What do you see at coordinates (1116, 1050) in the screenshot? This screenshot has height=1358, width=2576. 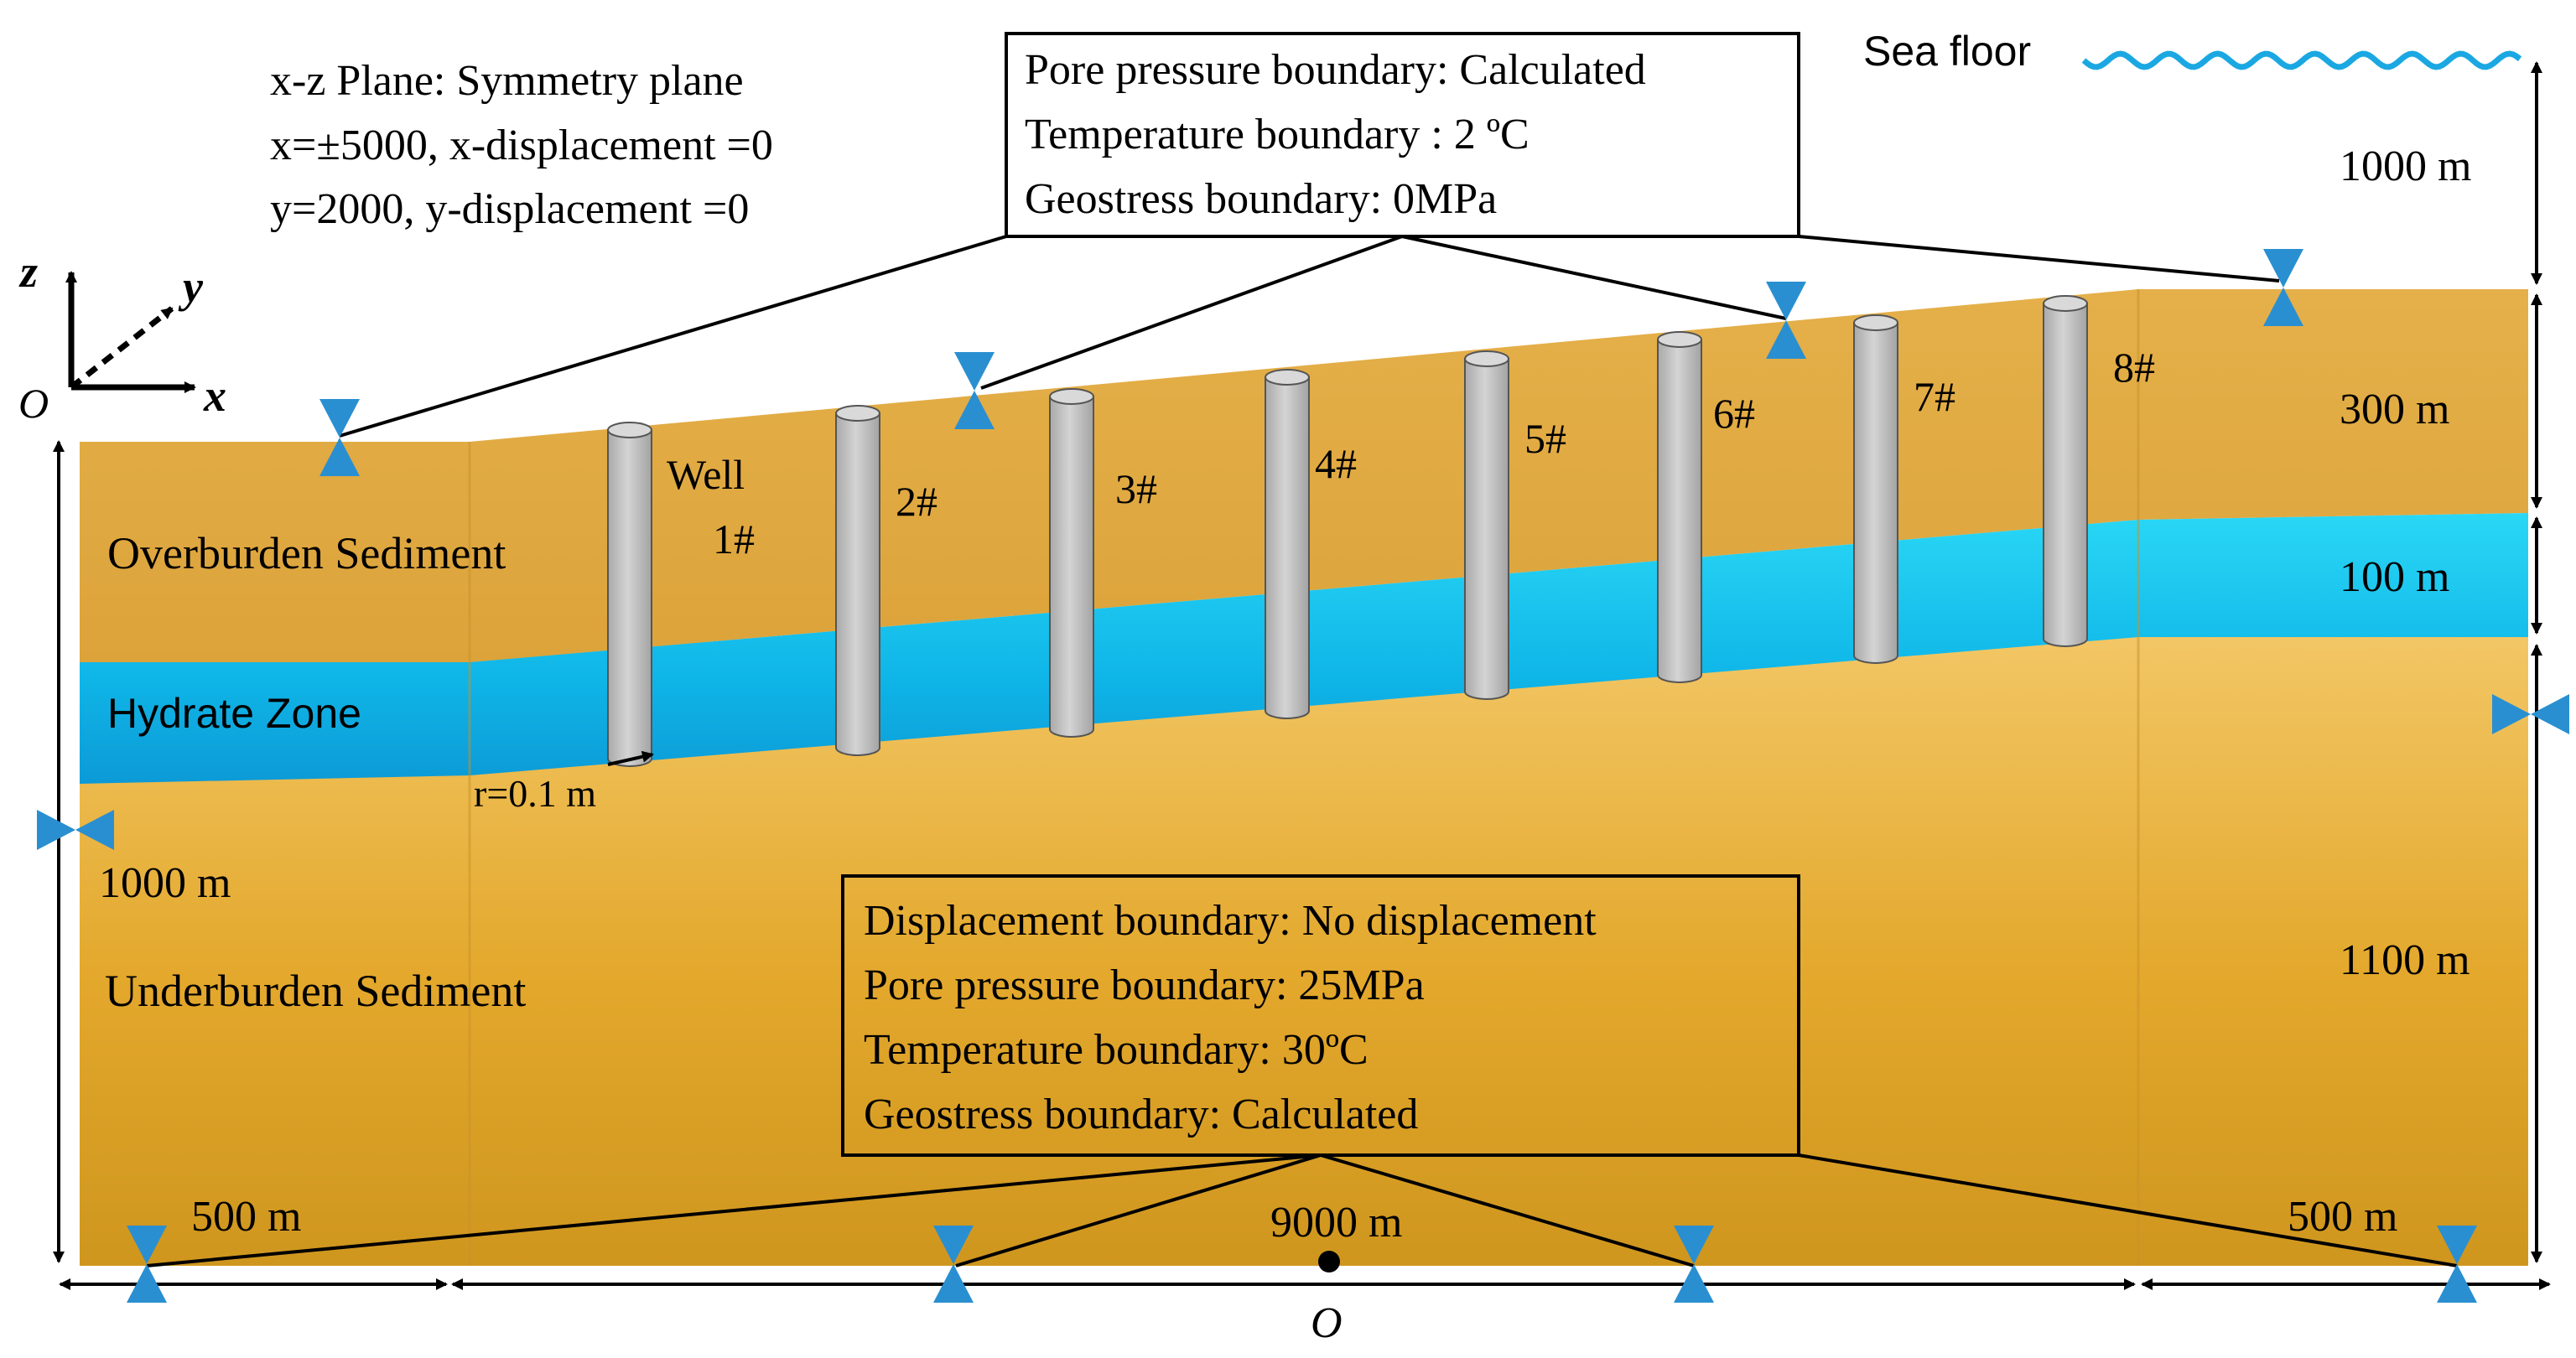 I see `bottom-boundary-temperature: Temperature boundary: 30ºC` at bounding box center [1116, 1050].